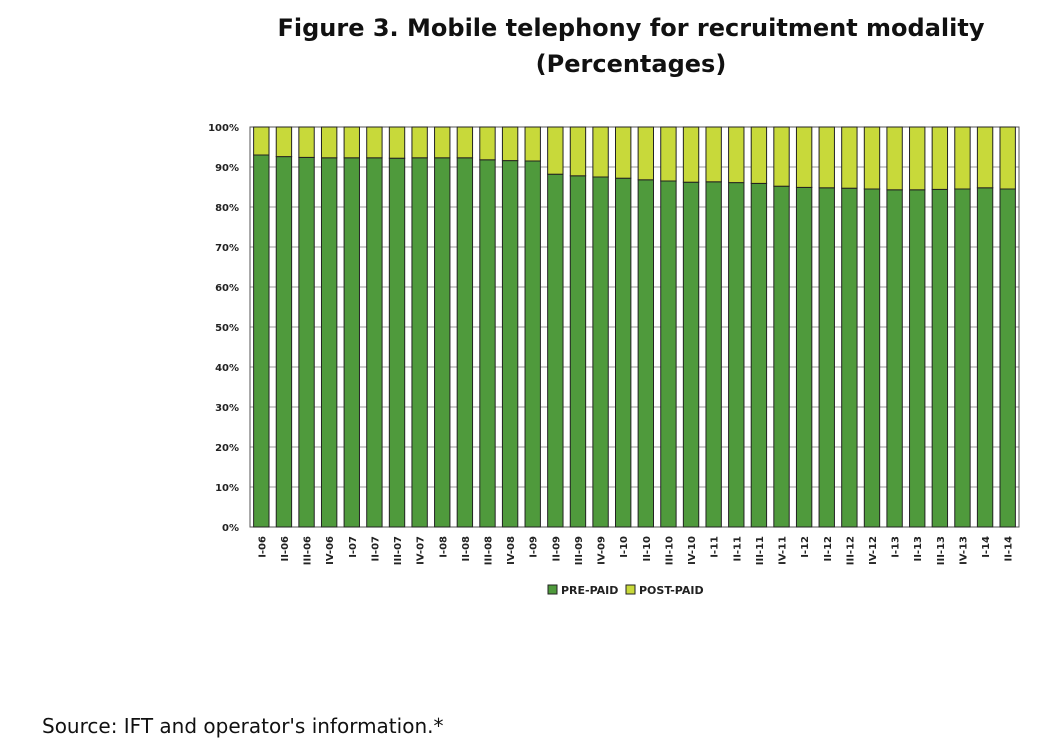 Image resolution: width=1058 pixels, height=747 pixels. Describe the element at coordinates (896, 547) in the screenshot. I see `x-tick-label: I-13` at that location.